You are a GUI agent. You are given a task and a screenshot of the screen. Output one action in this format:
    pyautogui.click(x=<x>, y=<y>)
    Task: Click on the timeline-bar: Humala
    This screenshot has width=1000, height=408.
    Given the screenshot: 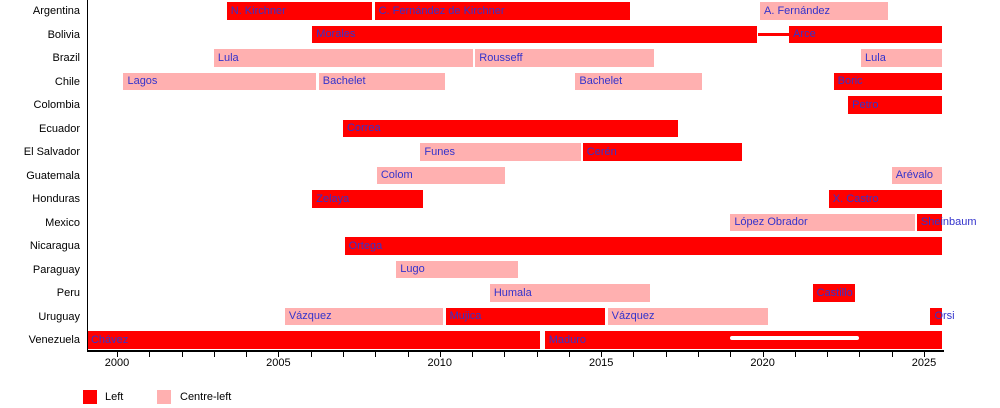 What is the action you would take?
    pyautogui.click(x=570, y=293)
    